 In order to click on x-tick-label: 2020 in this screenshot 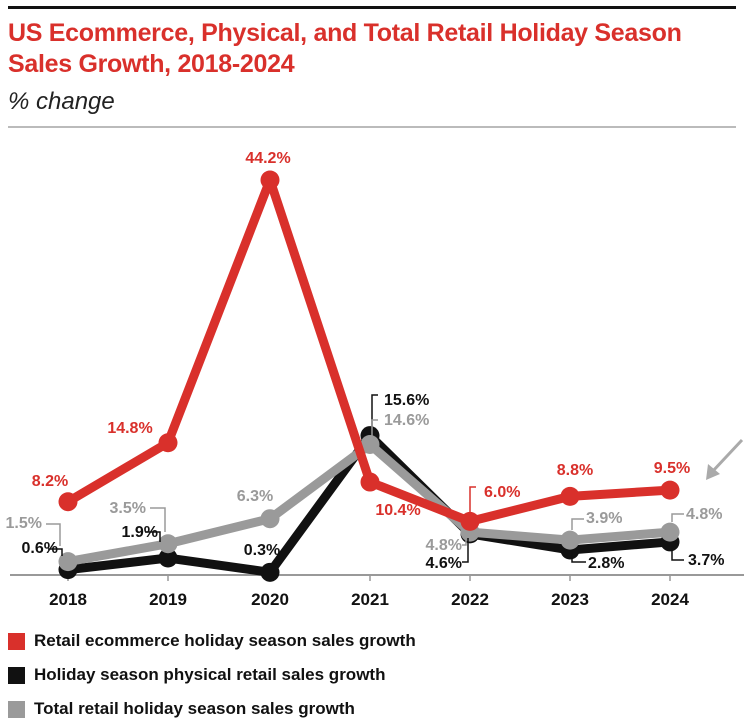, I will do `click(270, 599)`.